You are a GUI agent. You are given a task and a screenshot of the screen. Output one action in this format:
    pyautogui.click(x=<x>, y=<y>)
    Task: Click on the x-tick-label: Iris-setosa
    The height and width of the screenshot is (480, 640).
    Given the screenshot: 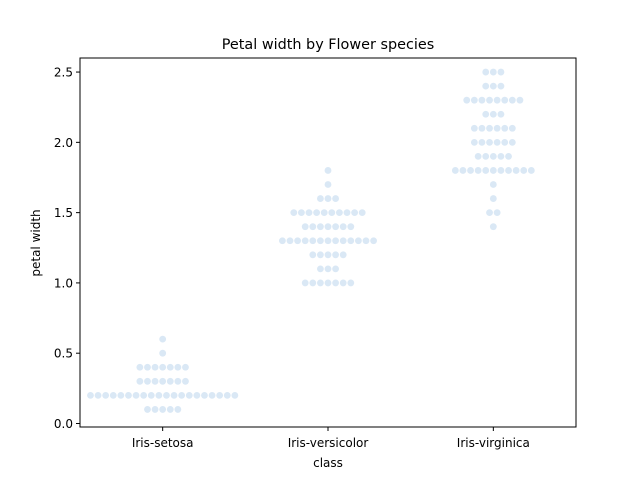 What is the action you would take?
    pyautogui.click(x=163, y=443)
    